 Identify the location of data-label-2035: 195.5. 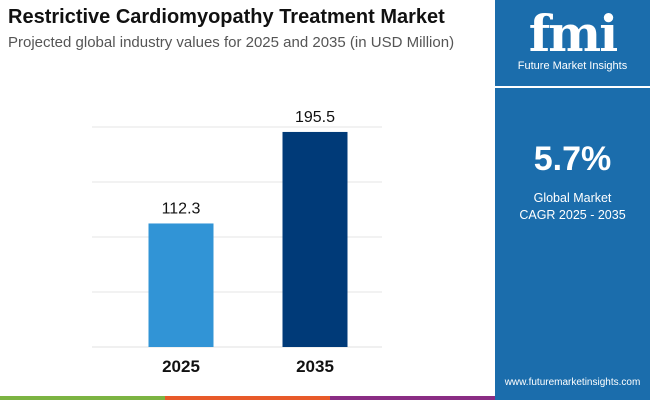
(315, 117).